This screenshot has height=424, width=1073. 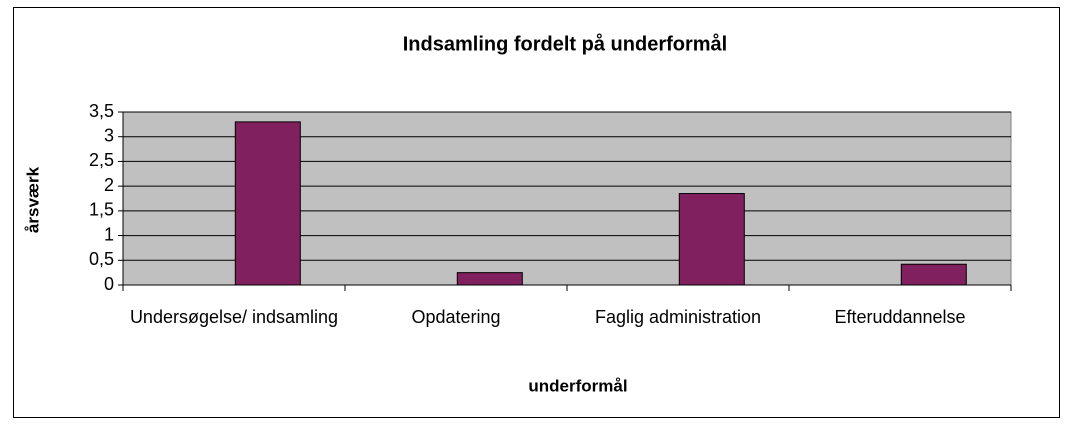 What do you see at coordinates (577, 385) in the screenshot?
I see `x-axis-label: underformål` at bounding box center [577, 385].